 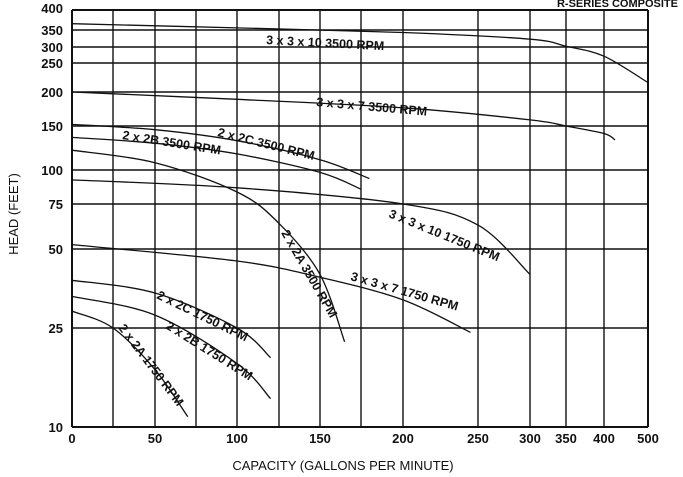 What do you see at coordinates (309, 274) in the screenshot?
I see `curve-label: 2 x 2A 3500 RPM` at bounding box center [309, 274].